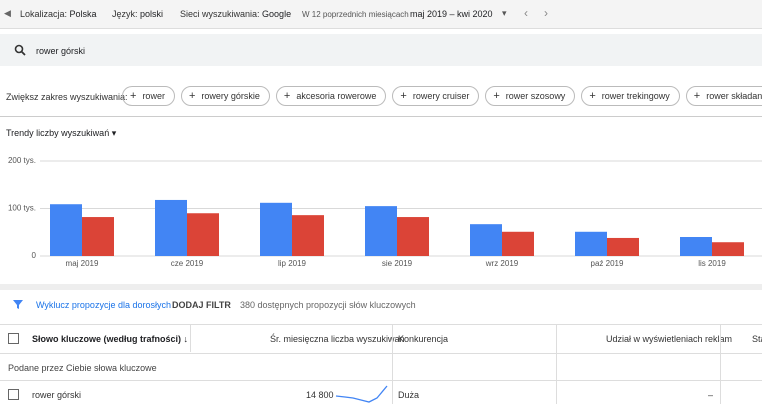 This screenshot has width=762, height=404. I want to click on title: Trendy liczby wyszukiwań, so click(58, 133).